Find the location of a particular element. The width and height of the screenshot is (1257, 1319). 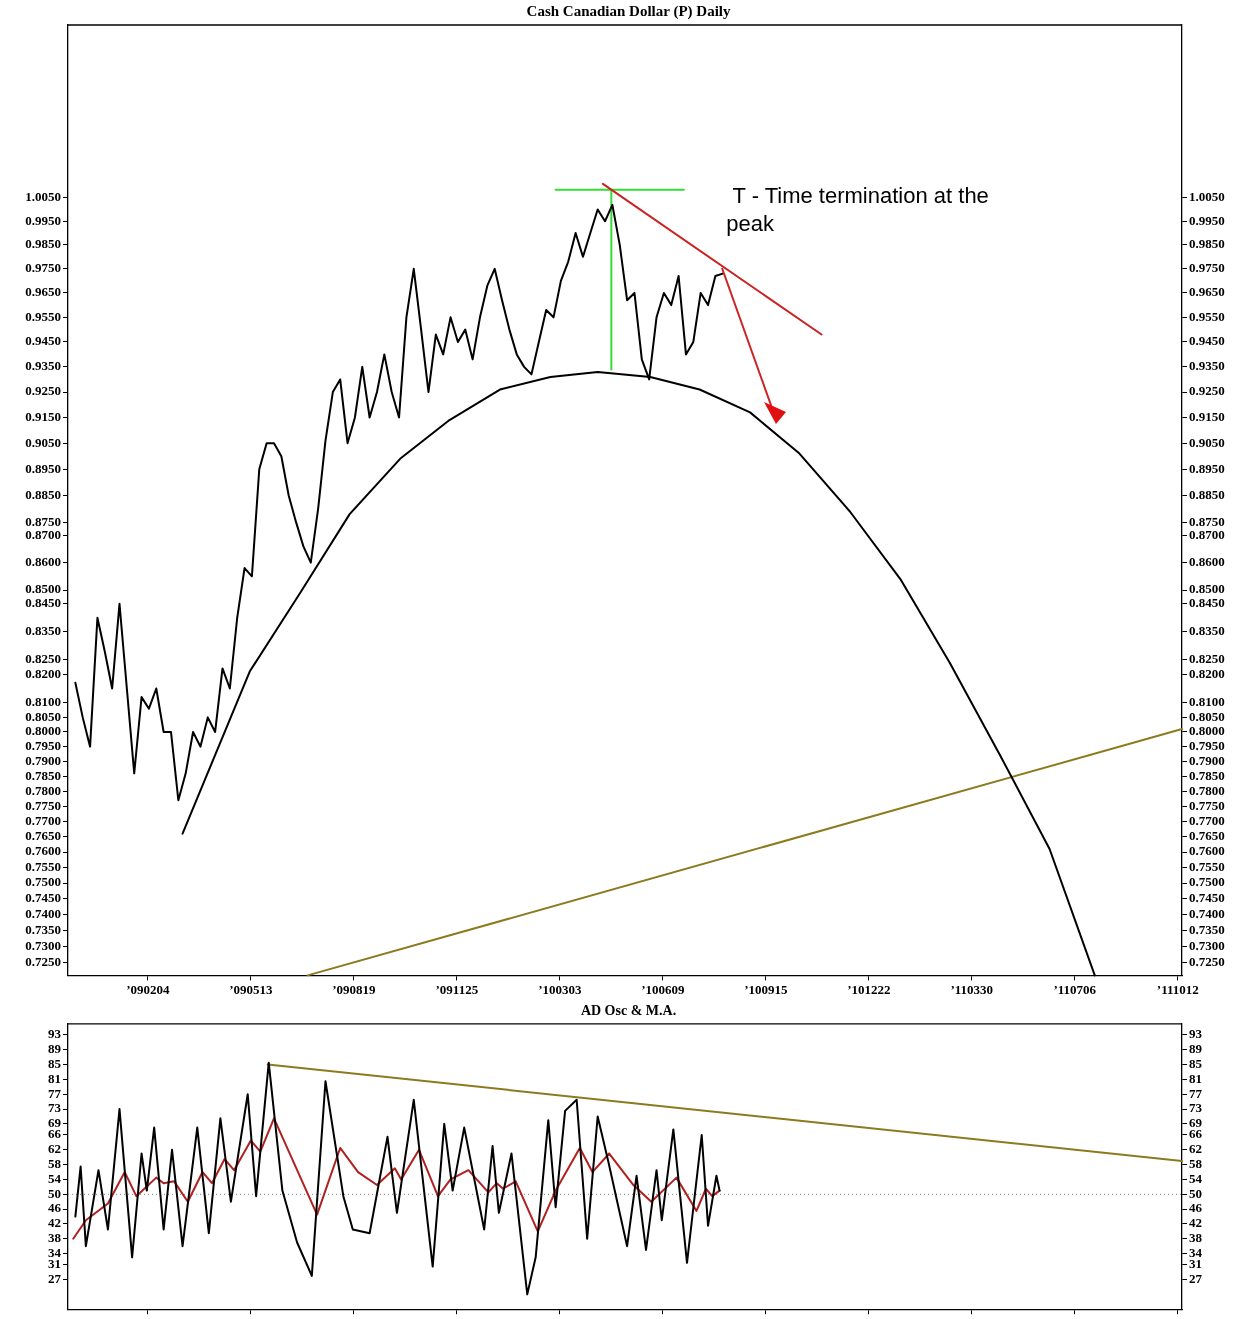

y-tick-label: 0.8850 is located at coordinates (43, 494).